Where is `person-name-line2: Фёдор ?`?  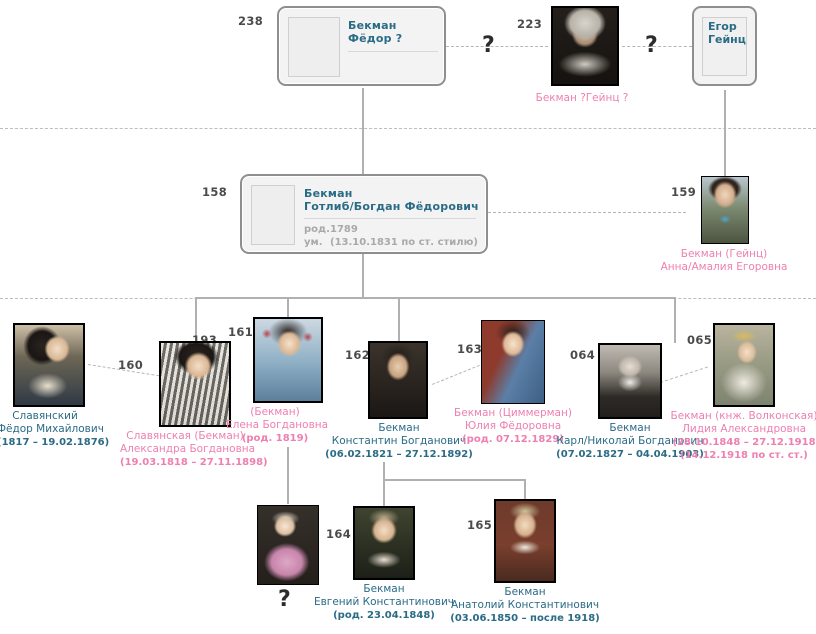 person-name-line2: Фёдор ? is located at coordinates (375, 38).